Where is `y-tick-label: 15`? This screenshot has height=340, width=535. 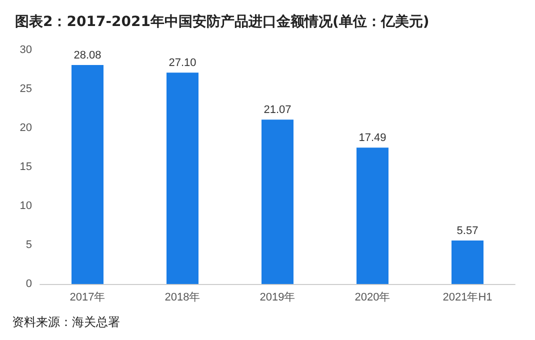
y-tick-label: 15 is located at coordinates (26, 167).